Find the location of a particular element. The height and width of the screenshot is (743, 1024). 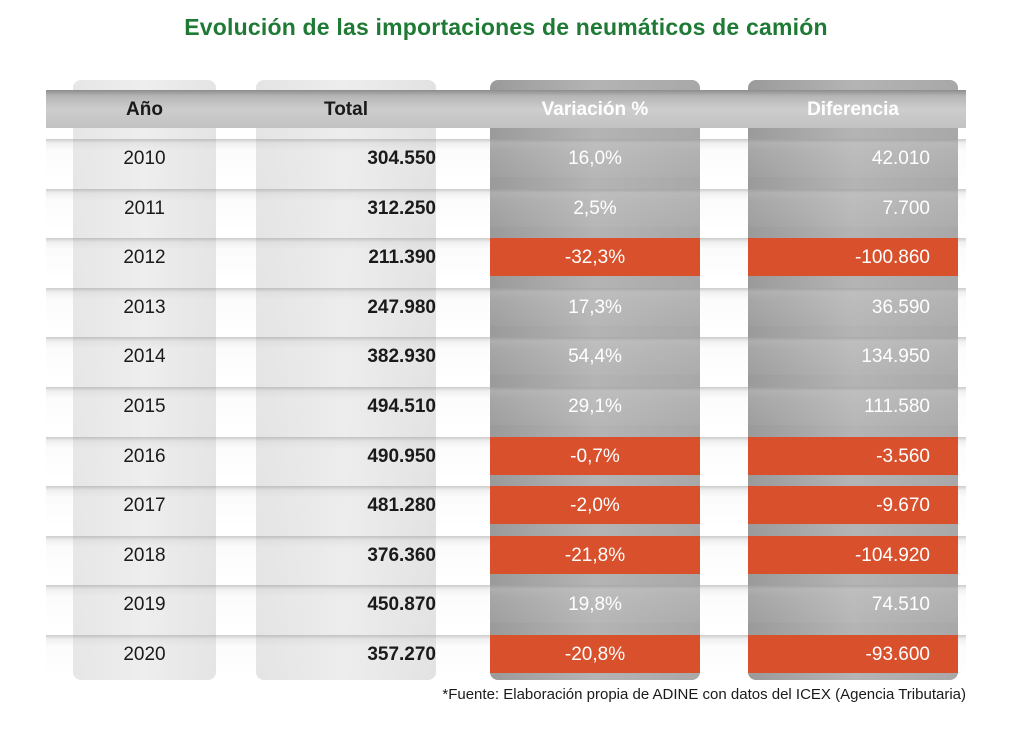

cell-year: 2020 is located at coordinates (144, 654).